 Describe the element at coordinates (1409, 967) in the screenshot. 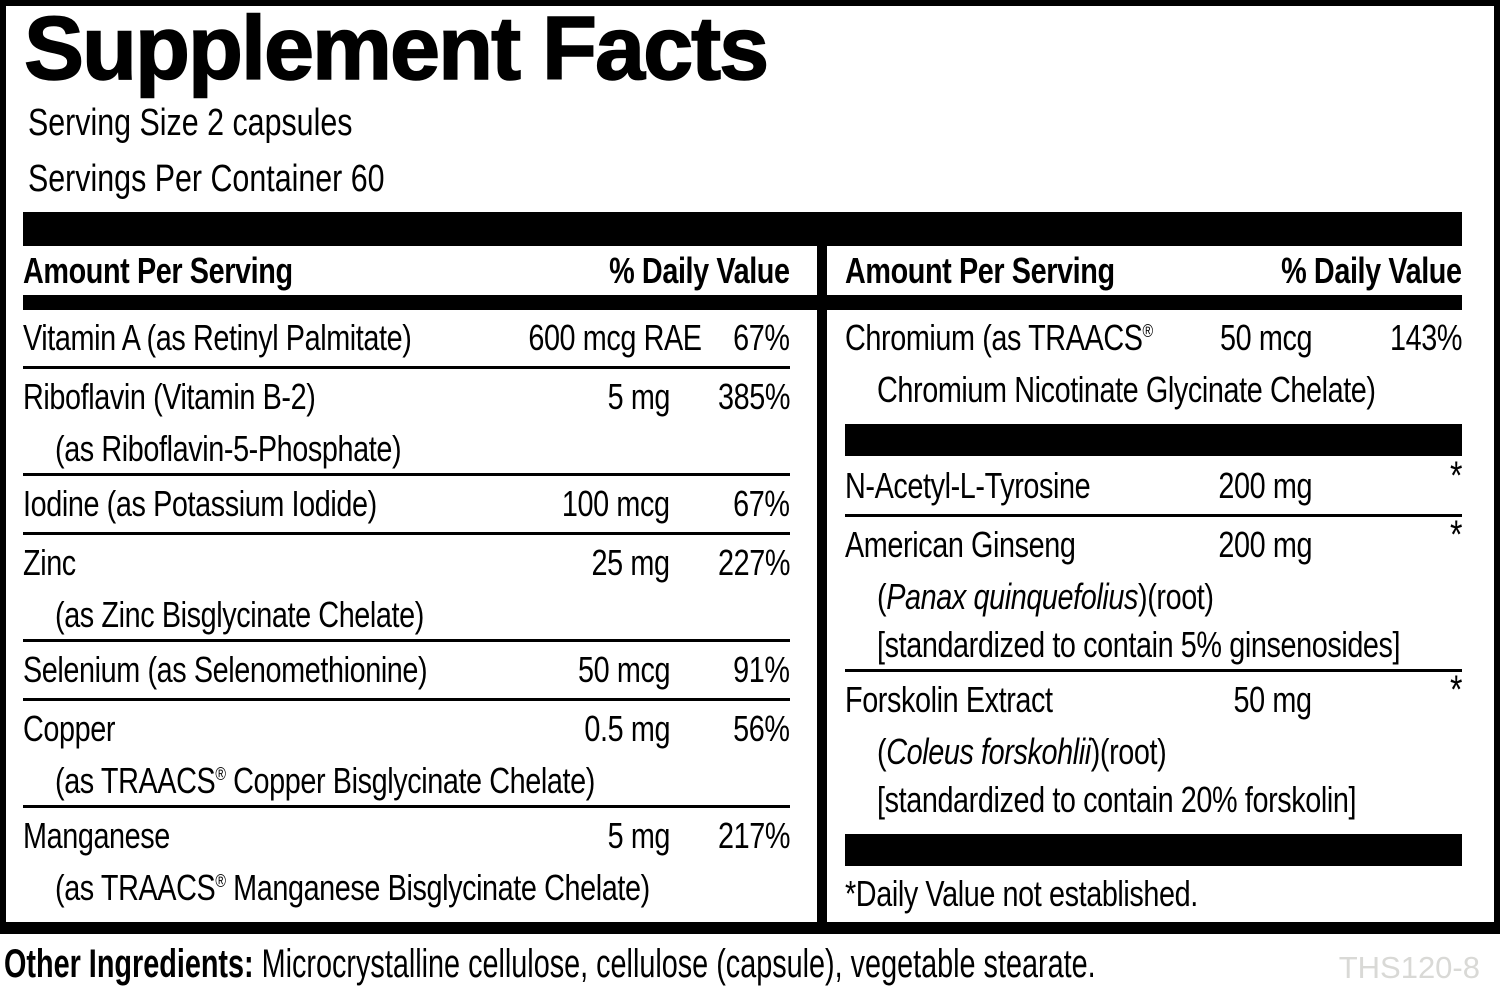

I see `product-code: THS120-8` at that location.